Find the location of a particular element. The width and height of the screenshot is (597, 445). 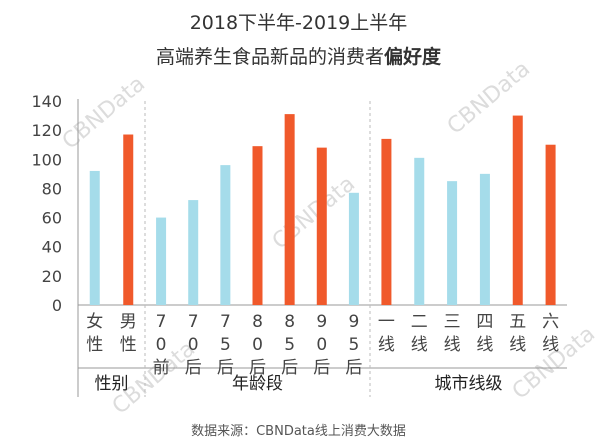

y-tick-label-120: 120 is located at coordinates (46, 130).